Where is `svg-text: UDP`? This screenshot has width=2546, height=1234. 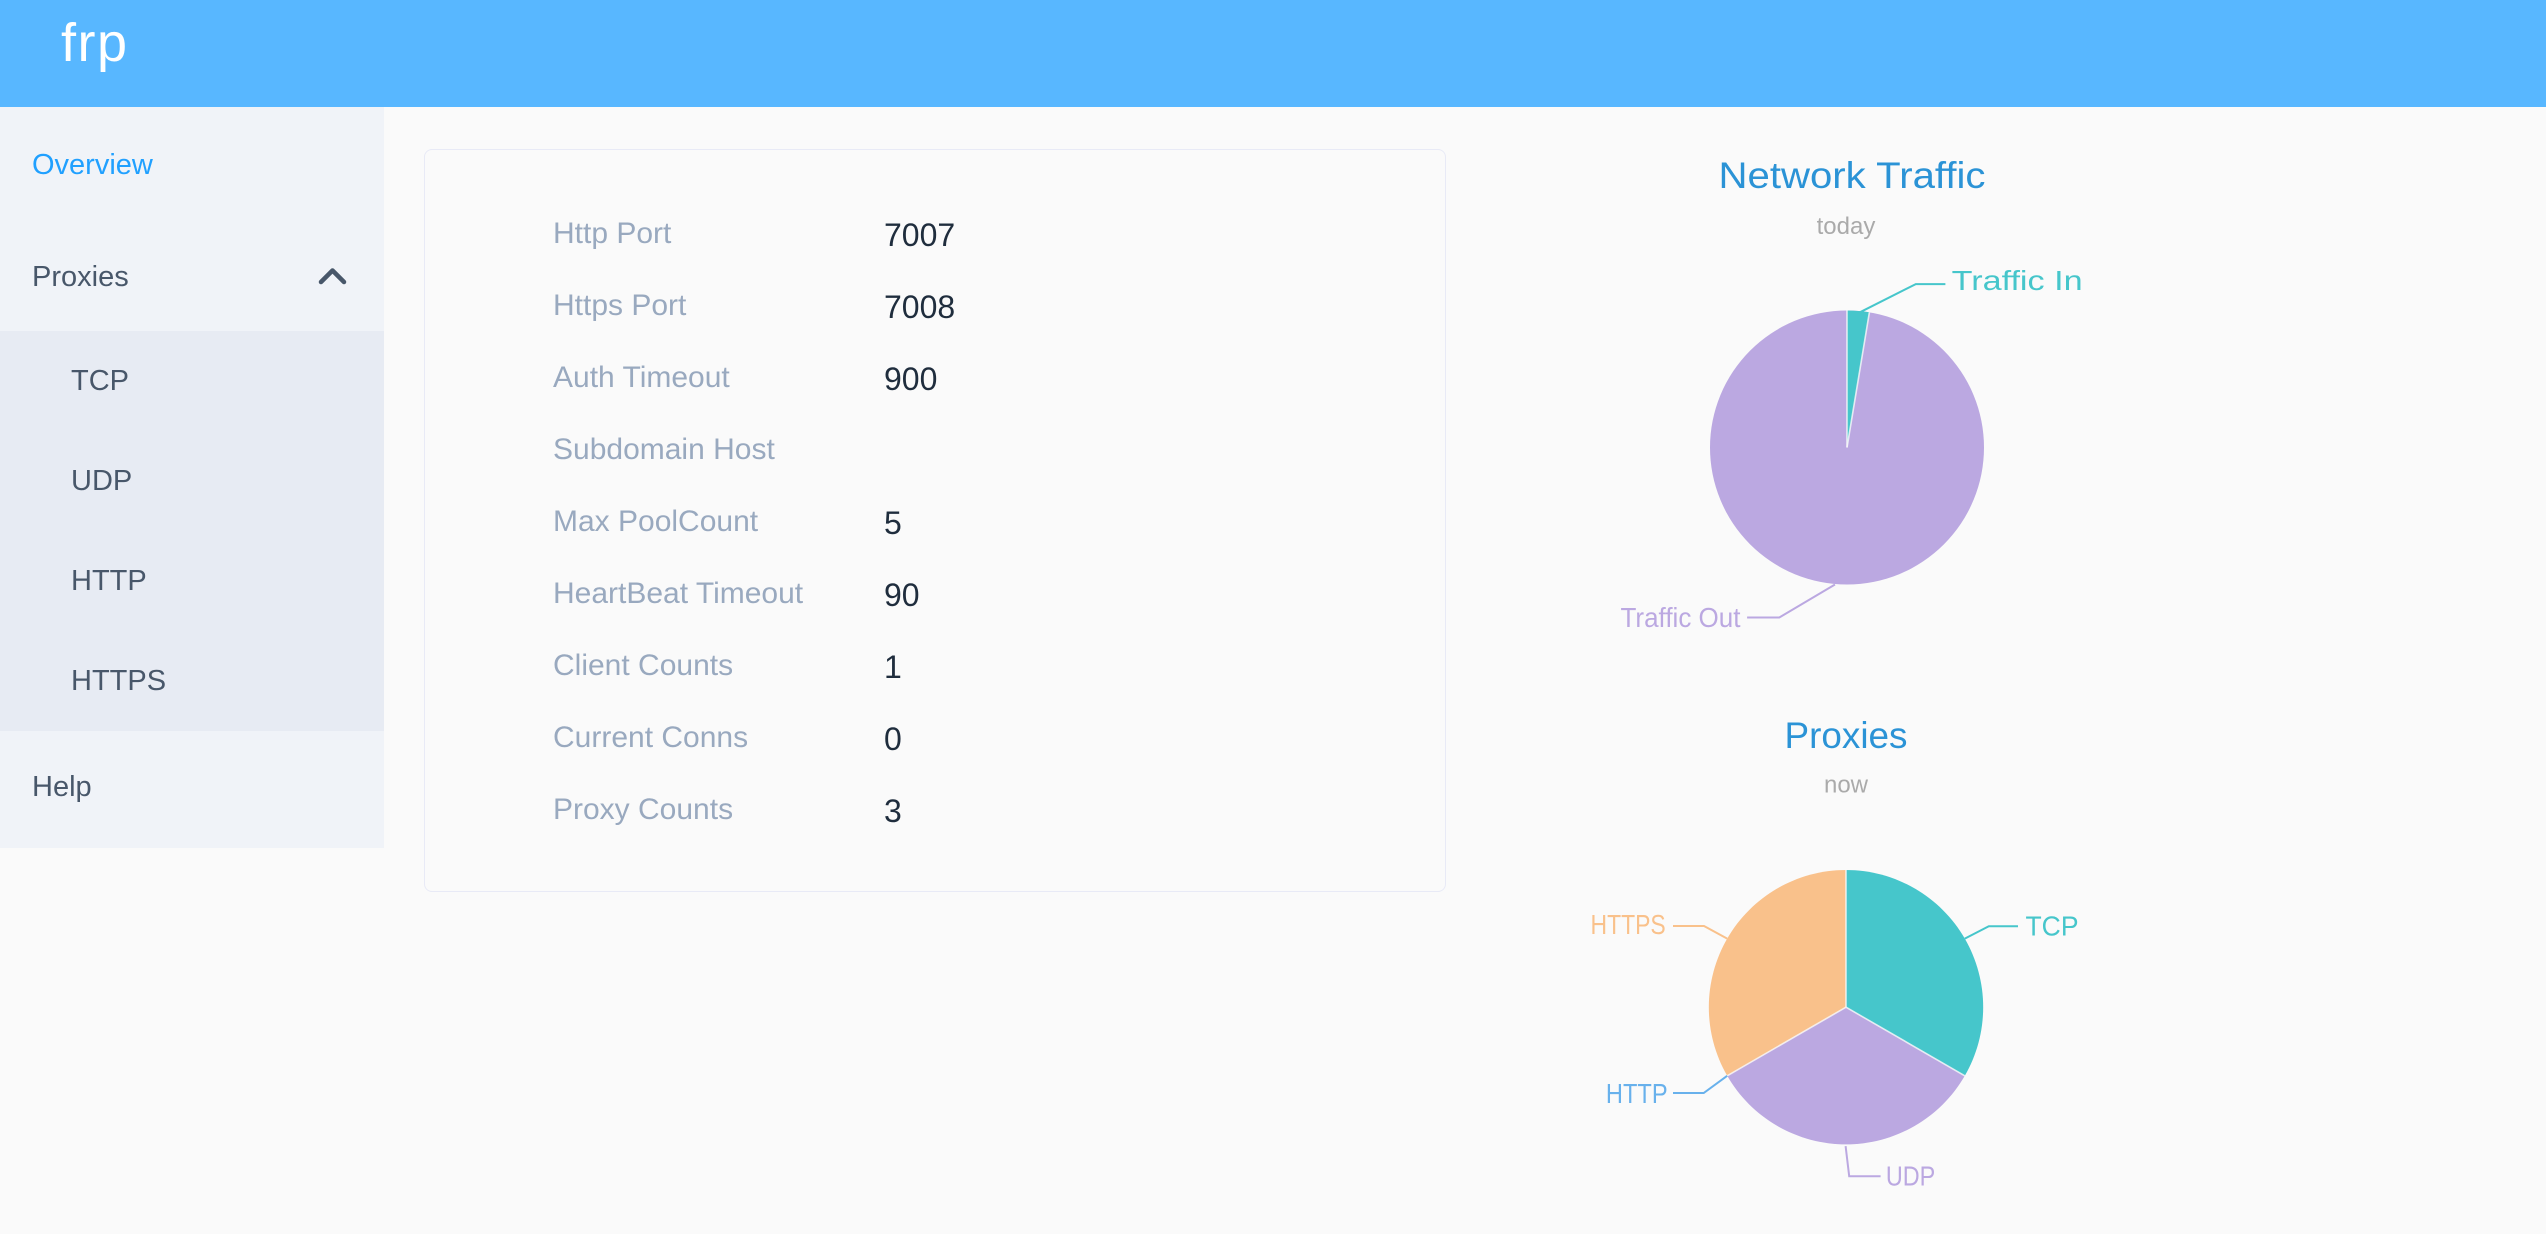
svg-text: UDP is located at coordinates (1910, 1176).